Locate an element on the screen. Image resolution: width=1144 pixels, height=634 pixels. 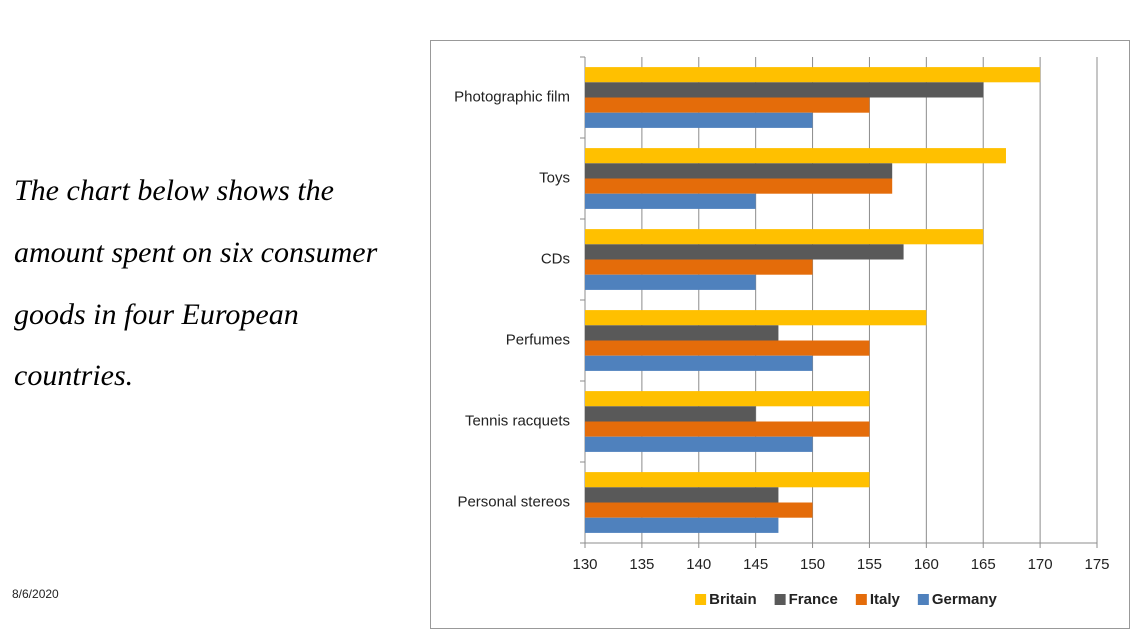
intro-line: amount spent on six consumer is located at coordinates (196, 252).